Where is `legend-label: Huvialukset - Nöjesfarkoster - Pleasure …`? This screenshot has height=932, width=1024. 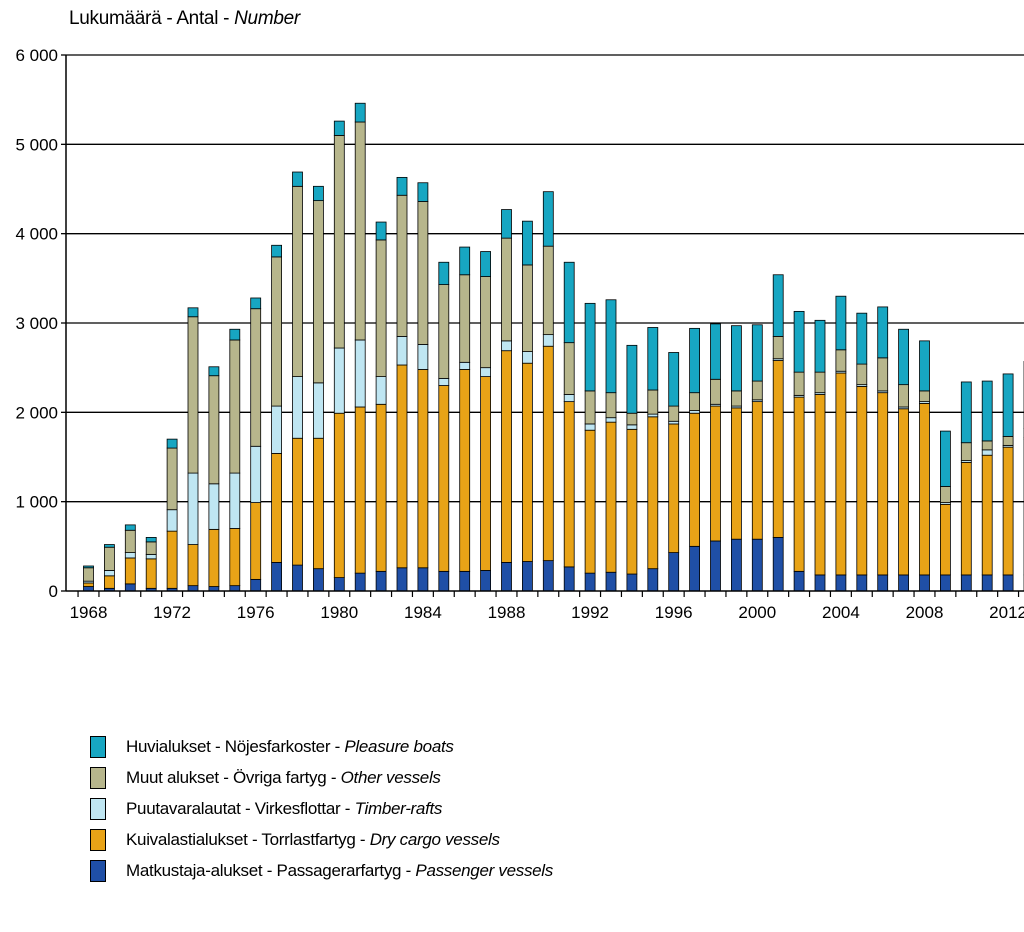 legend-label: Huvialukset - Nöjesfarkoster - Pleasure … is located at coordinates (290, 746).